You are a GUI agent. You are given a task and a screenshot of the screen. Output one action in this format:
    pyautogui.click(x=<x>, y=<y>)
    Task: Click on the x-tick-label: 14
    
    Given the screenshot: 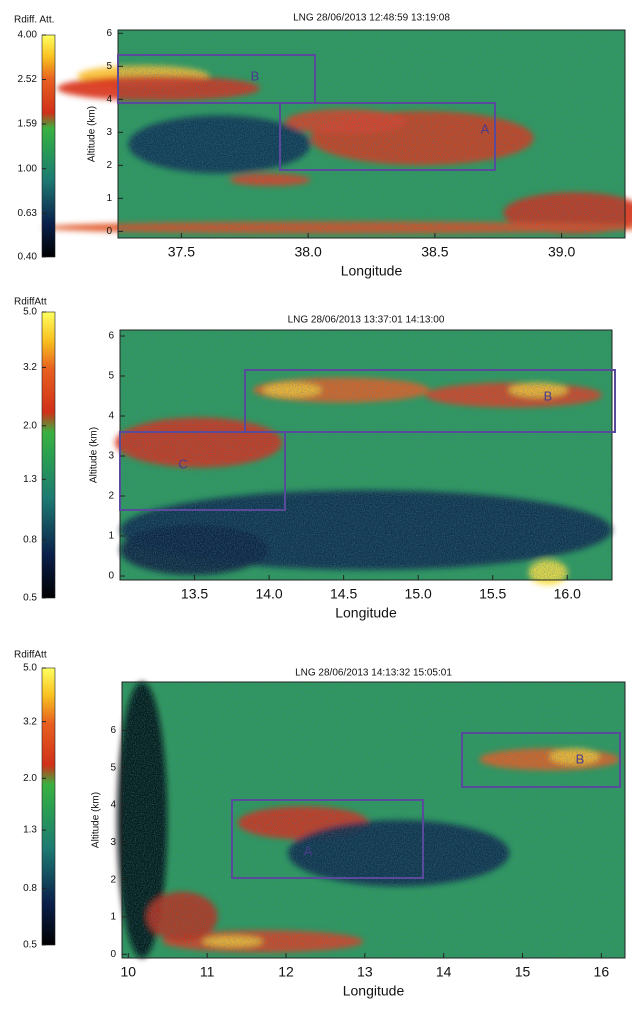 What is the action you would take?
    pyautogui.click(x=444, y=972)
    